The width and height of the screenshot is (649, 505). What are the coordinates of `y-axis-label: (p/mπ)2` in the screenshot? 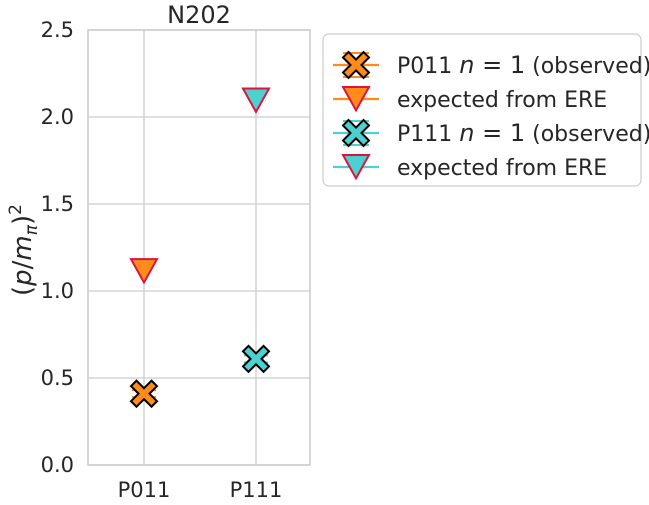 It's located at (24, 250).